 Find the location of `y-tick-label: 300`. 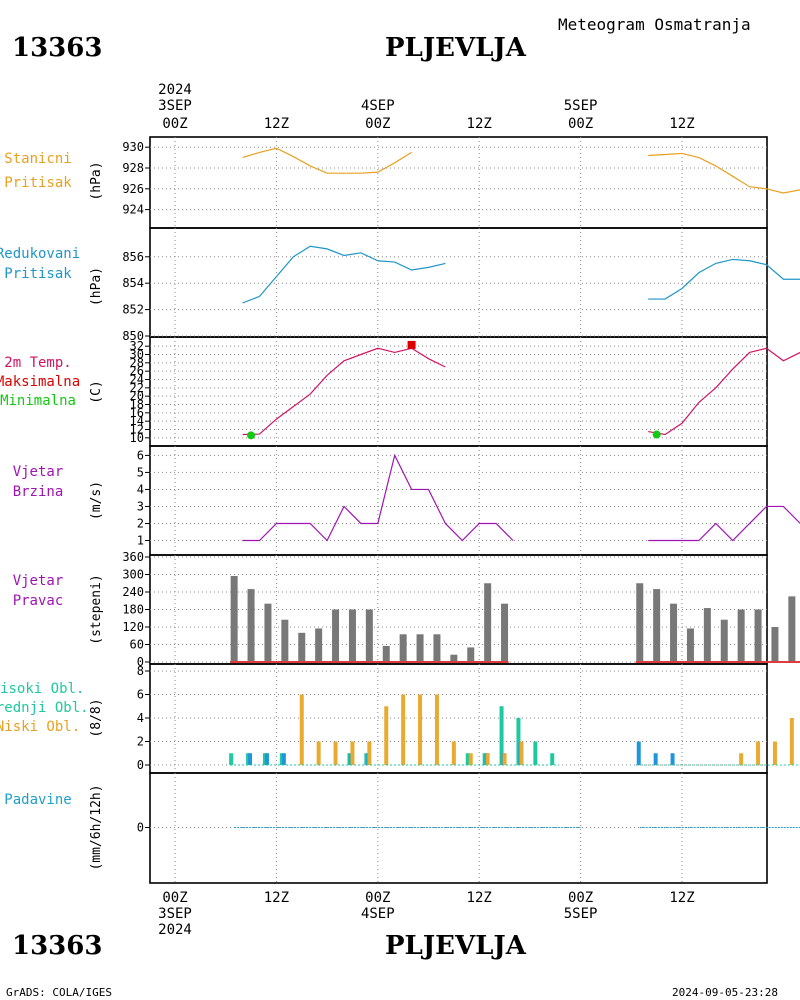

y-tick-label: 300 is located at coordinates (133, 575).